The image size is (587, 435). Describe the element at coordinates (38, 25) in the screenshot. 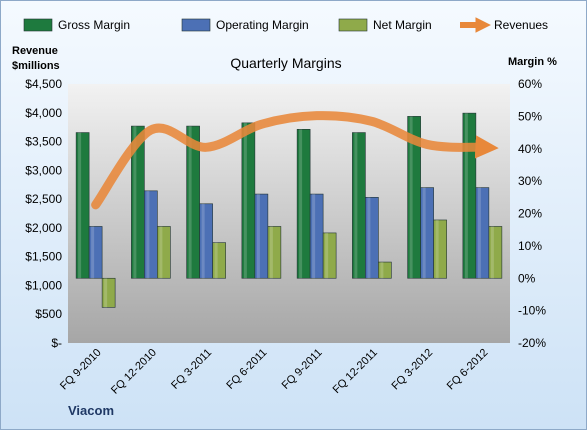

I see `gross-margin-legend-swatch` at that location.